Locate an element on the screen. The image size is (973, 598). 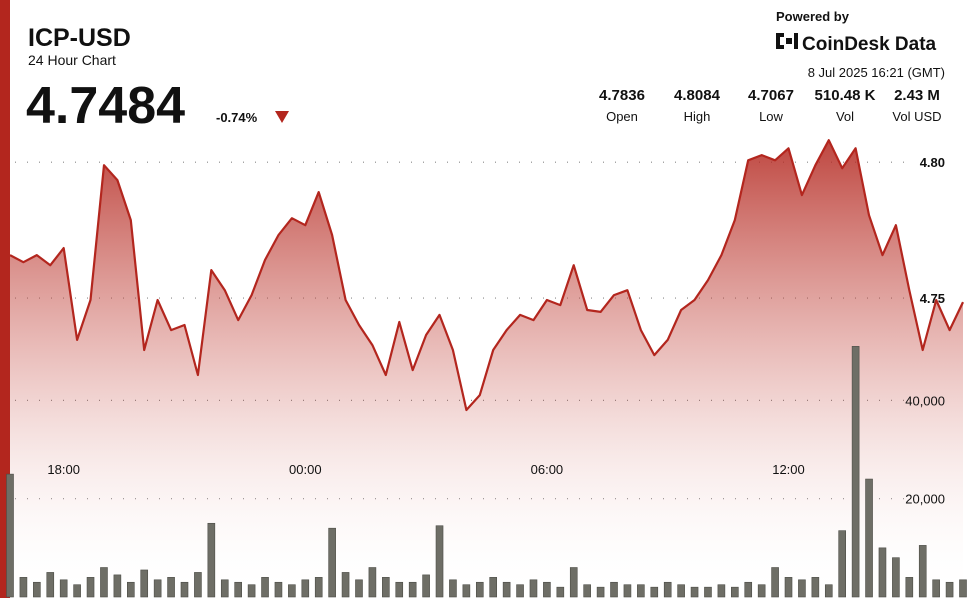
x-tick-label: 12:00 is located at coordinates (788, 469).